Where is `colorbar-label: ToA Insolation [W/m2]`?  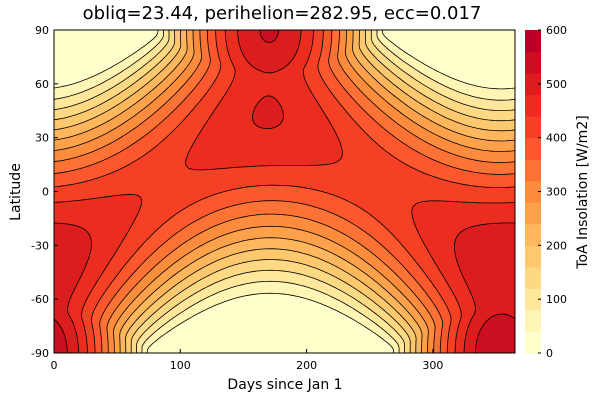 colorbar-label: ToA Insolation [W/m2] is located at coordinates (583, 192).